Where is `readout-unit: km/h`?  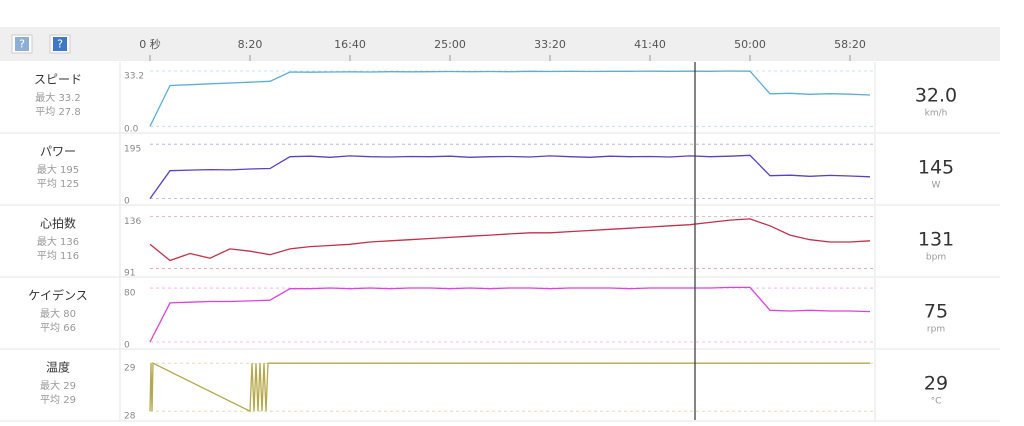
readout-unit: km/h is located at coordinates (936, 114).